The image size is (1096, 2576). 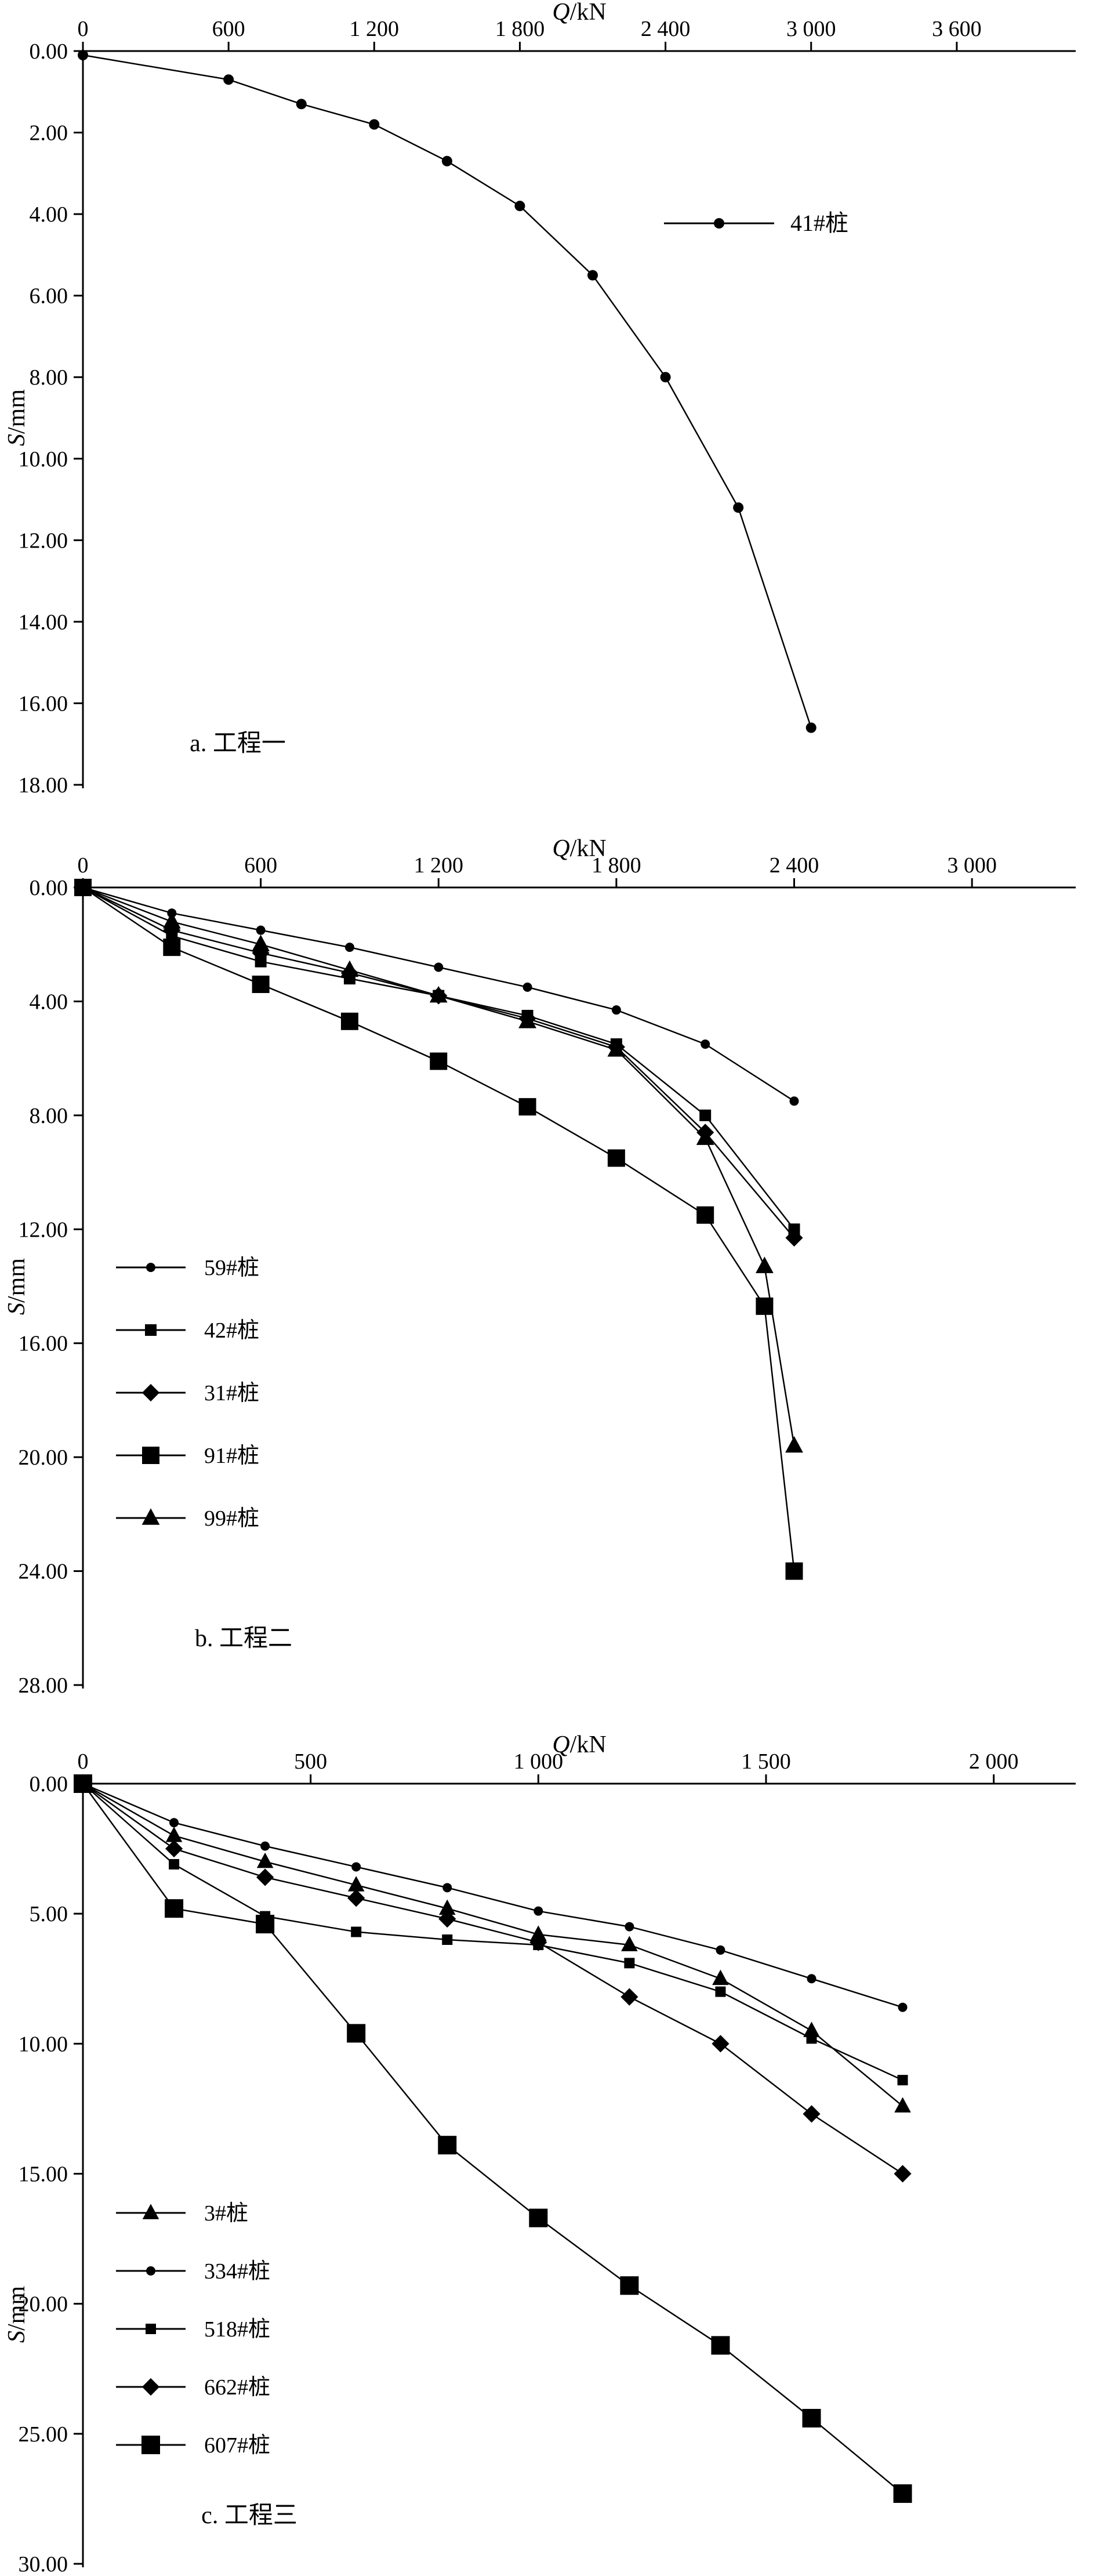 What do you see at coordinates (231, 1519) in the screenshot?
I see `legend-label: 99#桩` at bounding box center [231, 1519].